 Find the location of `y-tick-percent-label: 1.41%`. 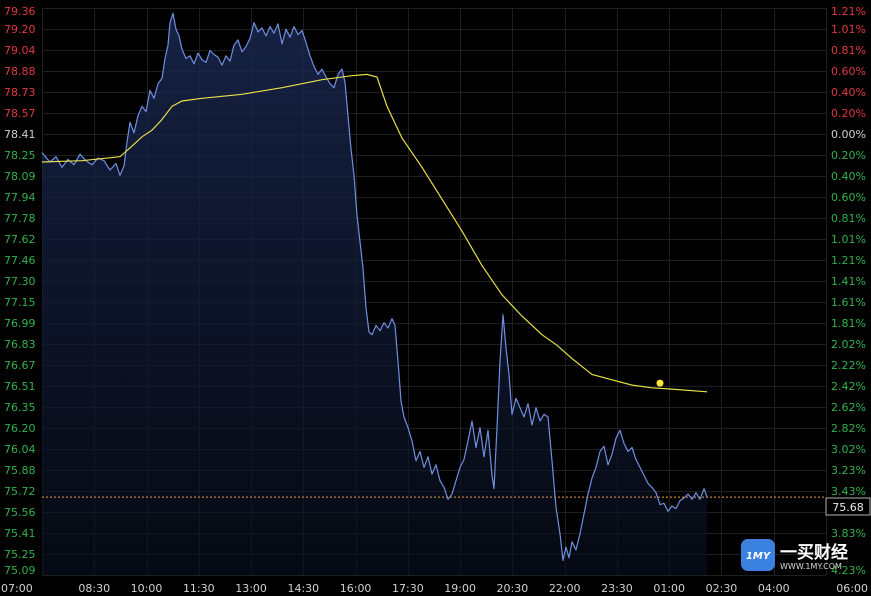

y-tick-percent-label: 1.41% is located at coordinates (848, 281).